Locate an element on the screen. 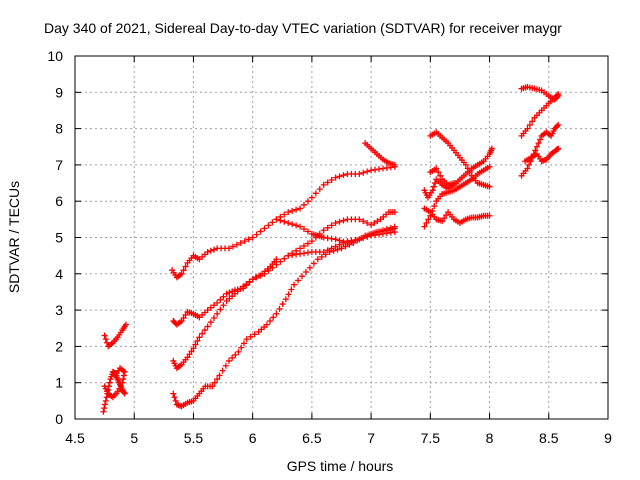 Image resolution: width=640 pixels, height=480 pixels. x-axis-title: GPS time / hours is located at coordinates (340, 466).